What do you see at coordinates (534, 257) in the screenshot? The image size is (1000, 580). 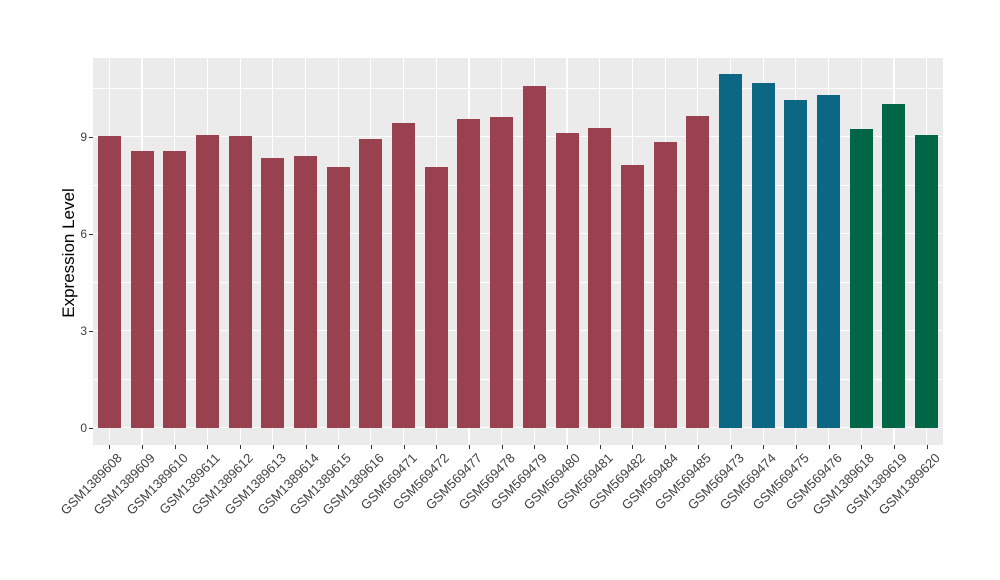 I see `bar-GSM569479` at bounding box center [534, 257].